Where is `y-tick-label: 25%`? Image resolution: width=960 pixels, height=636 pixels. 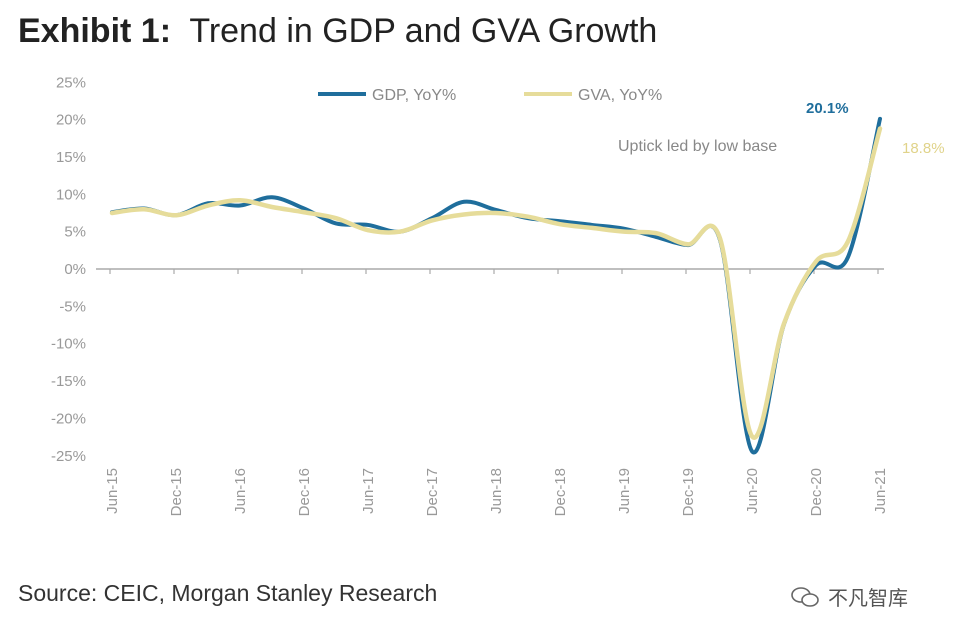 y-tick-label: 25% is located at coordinates (71, 82).